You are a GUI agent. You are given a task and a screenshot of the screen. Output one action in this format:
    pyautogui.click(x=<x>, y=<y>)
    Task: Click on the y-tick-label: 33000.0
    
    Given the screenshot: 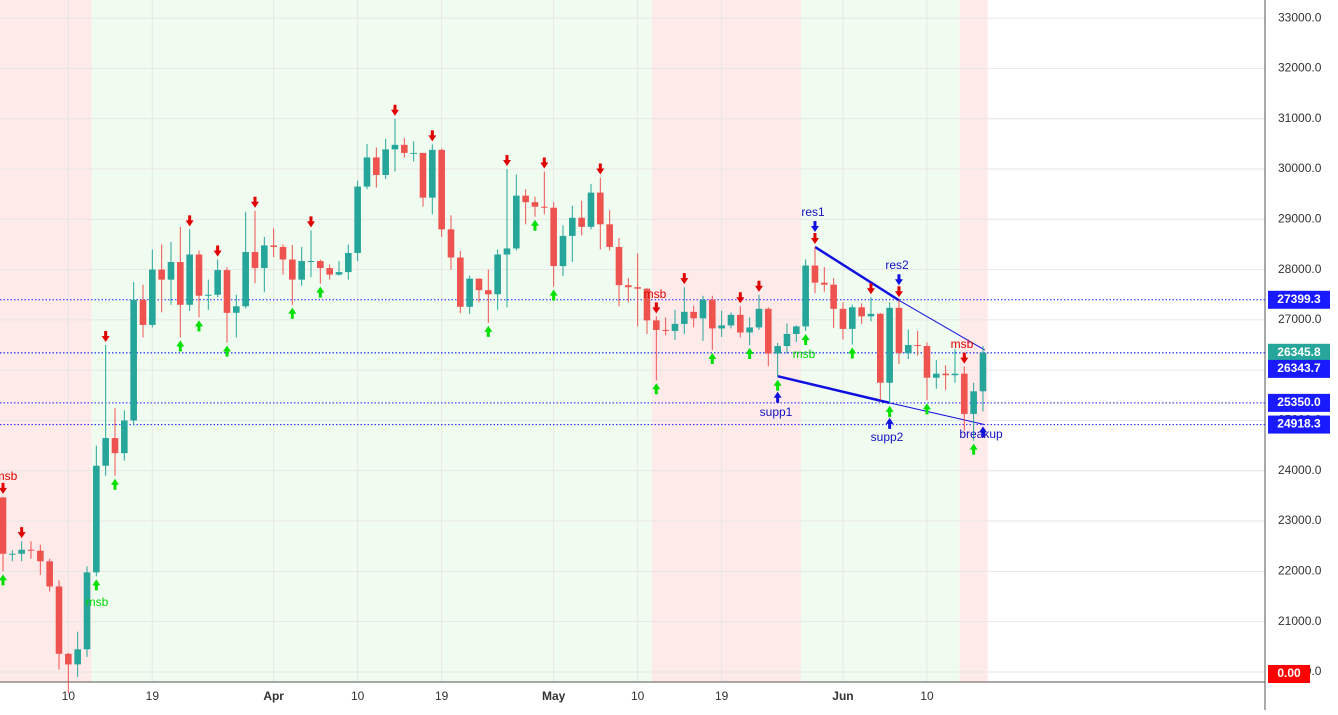 What is the action you would take?
    pyautogui.click(x=1300, y=17)
    